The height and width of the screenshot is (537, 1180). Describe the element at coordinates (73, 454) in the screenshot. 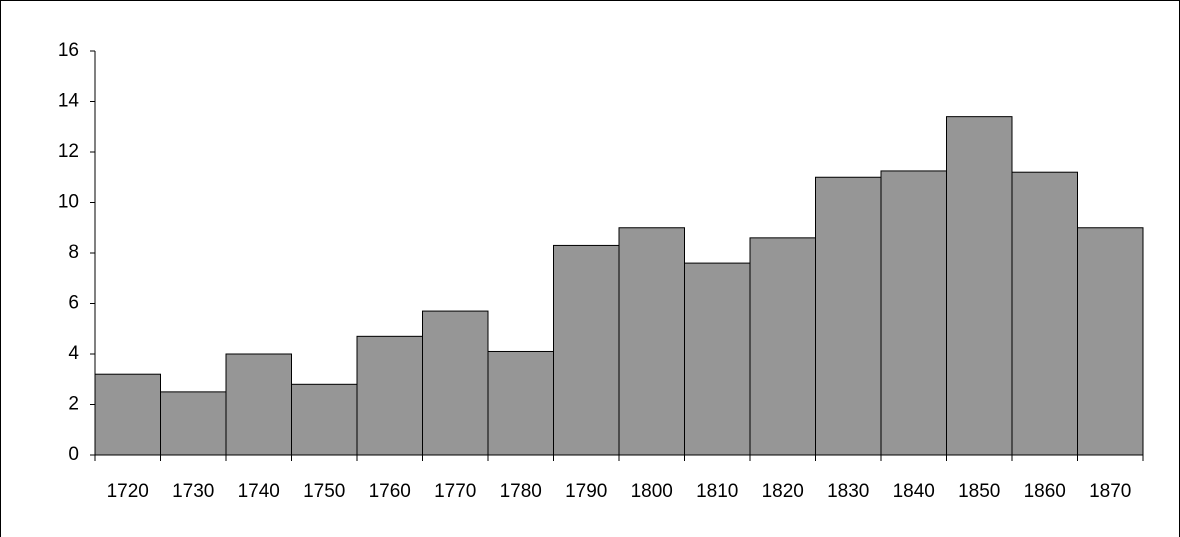

I see `y-tick-label: 0` at that location.